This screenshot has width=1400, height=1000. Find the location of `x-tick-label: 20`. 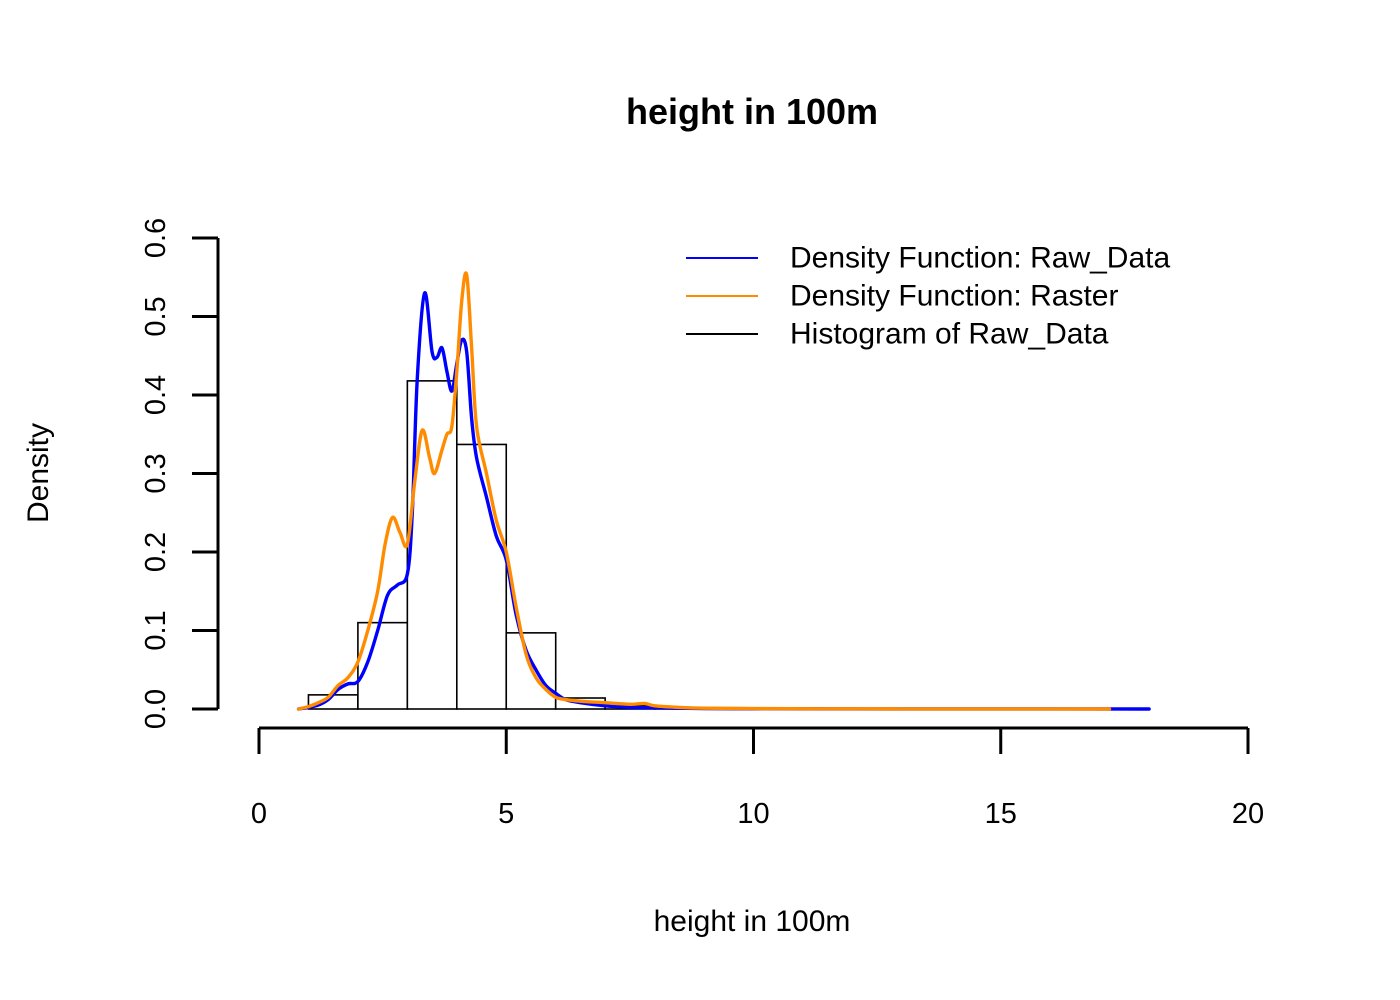

x-tick-label: 20 is located at coordinates (1248, 814).